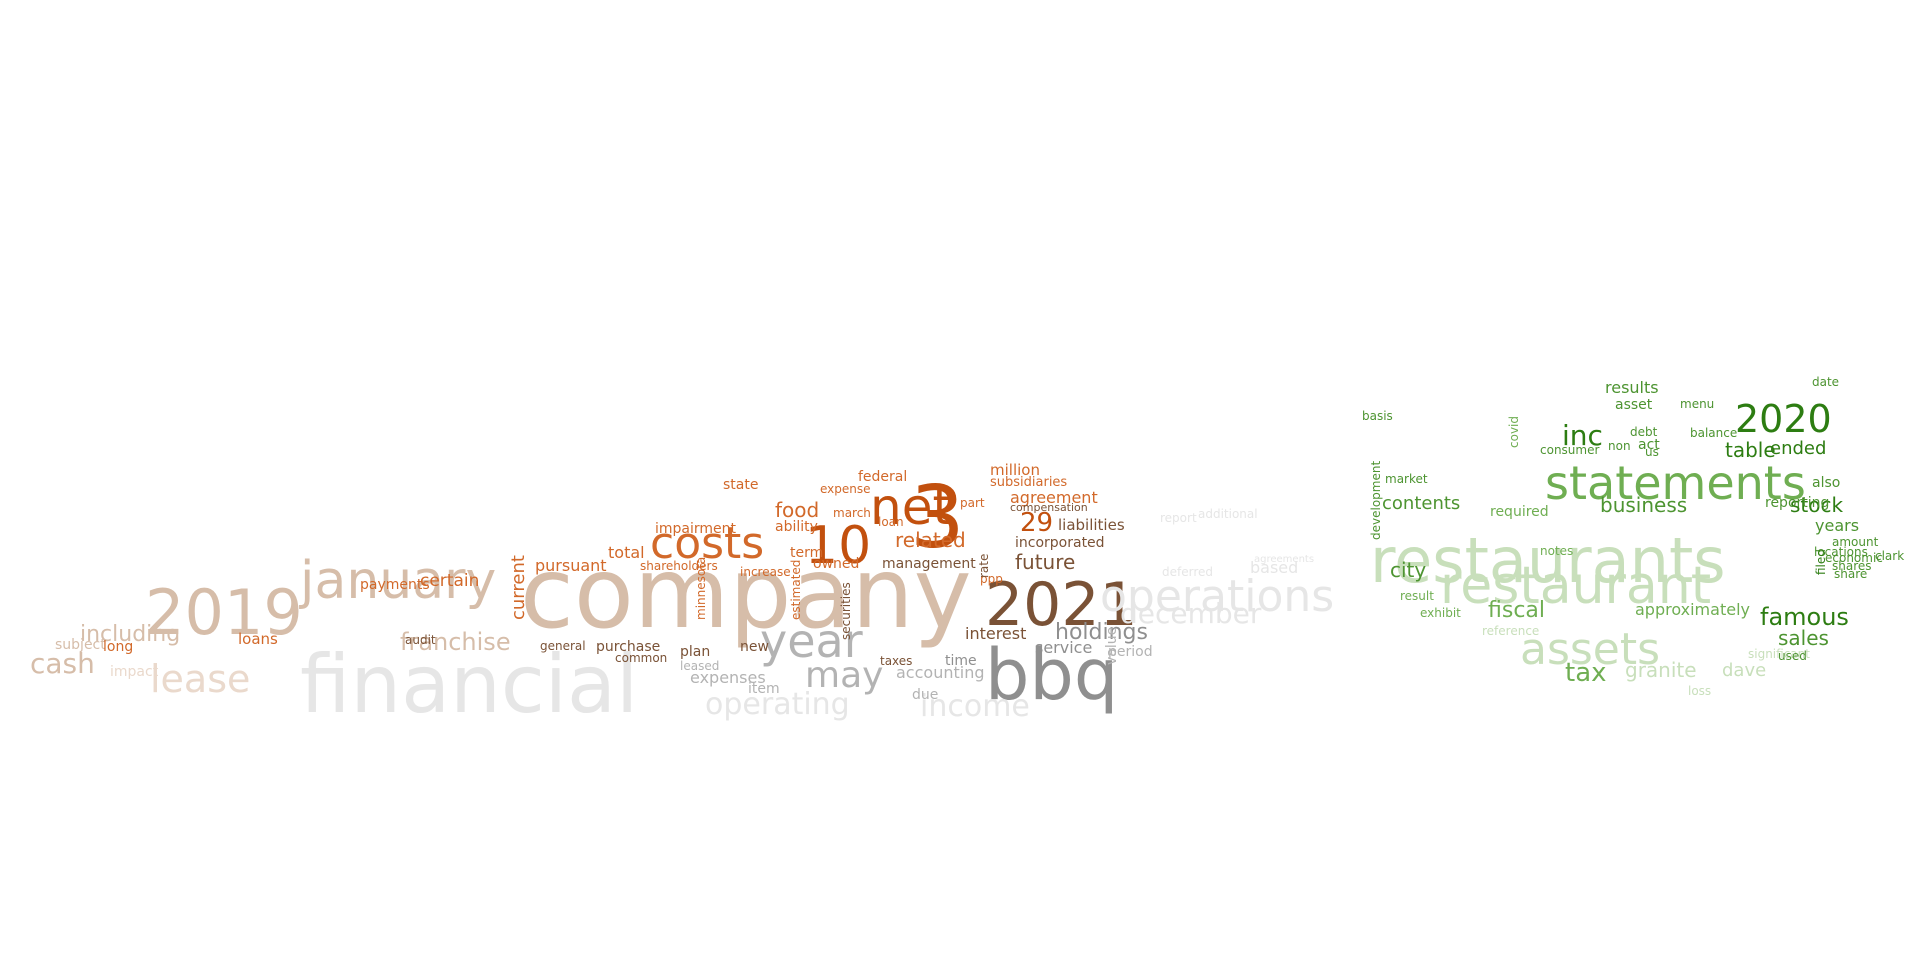  Describe the element at coordinates (1406, 479) in the screenshot. I see `cloud-word-market: market` at that location.